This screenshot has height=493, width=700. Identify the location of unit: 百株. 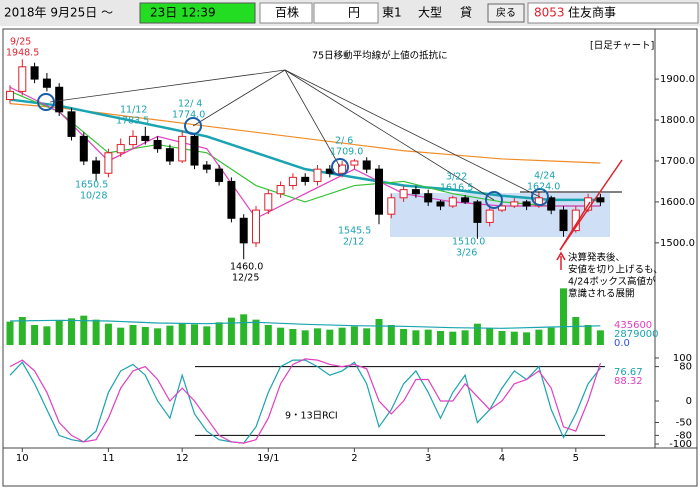
(287, 12).